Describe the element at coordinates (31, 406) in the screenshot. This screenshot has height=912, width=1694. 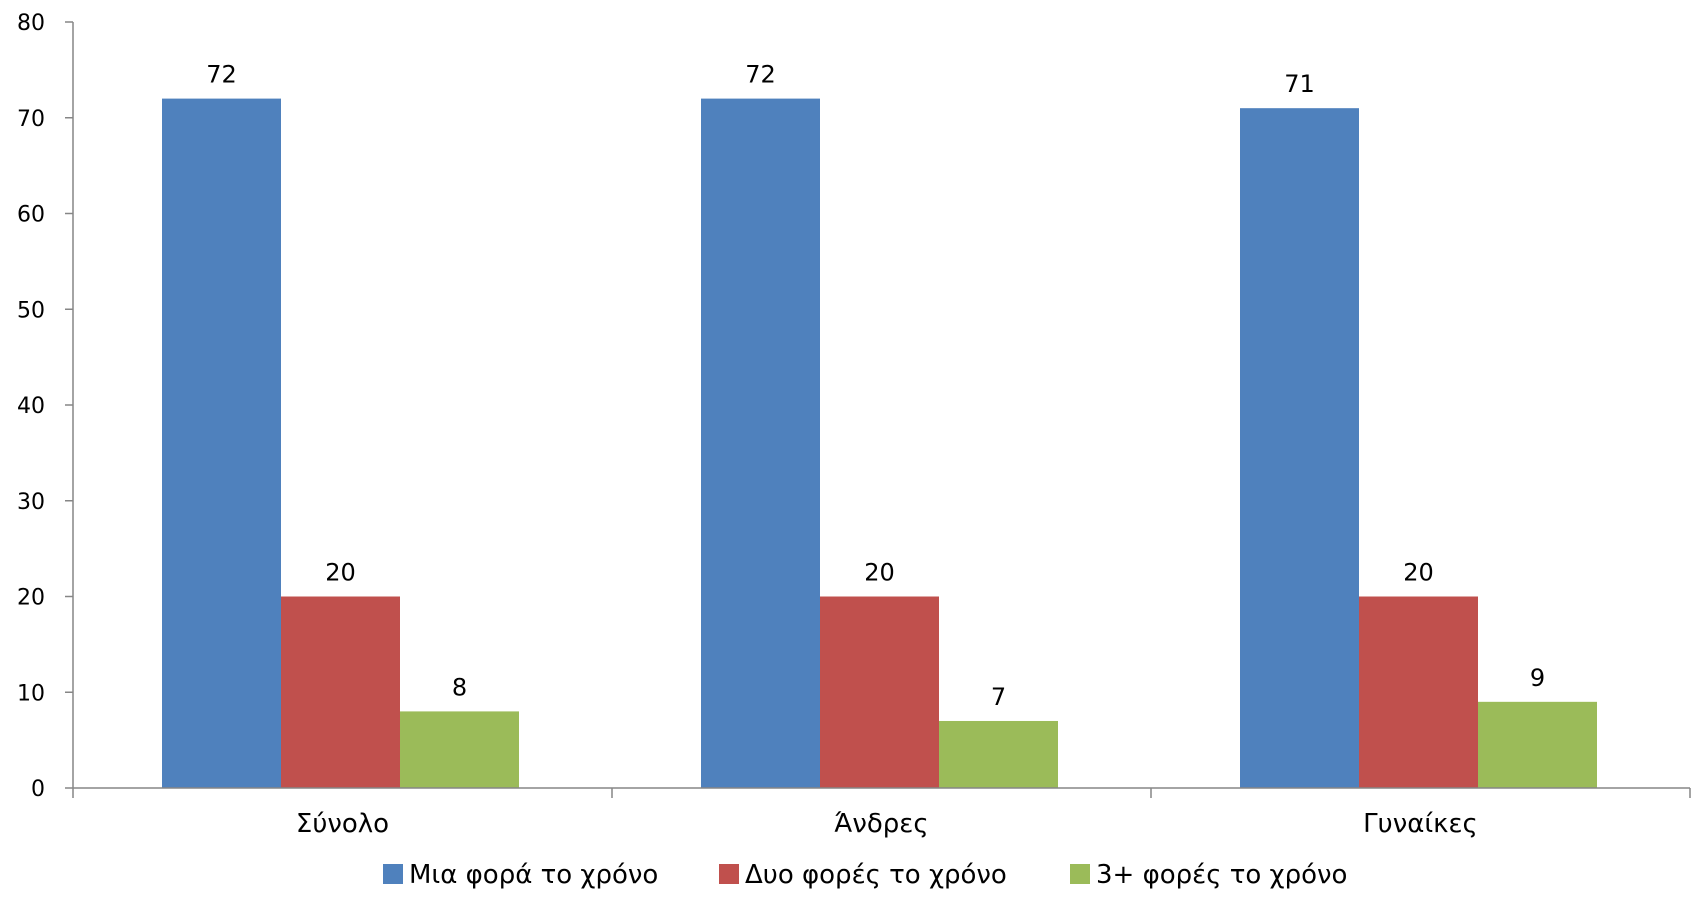
I see `y-tick-label: 40` at that location.